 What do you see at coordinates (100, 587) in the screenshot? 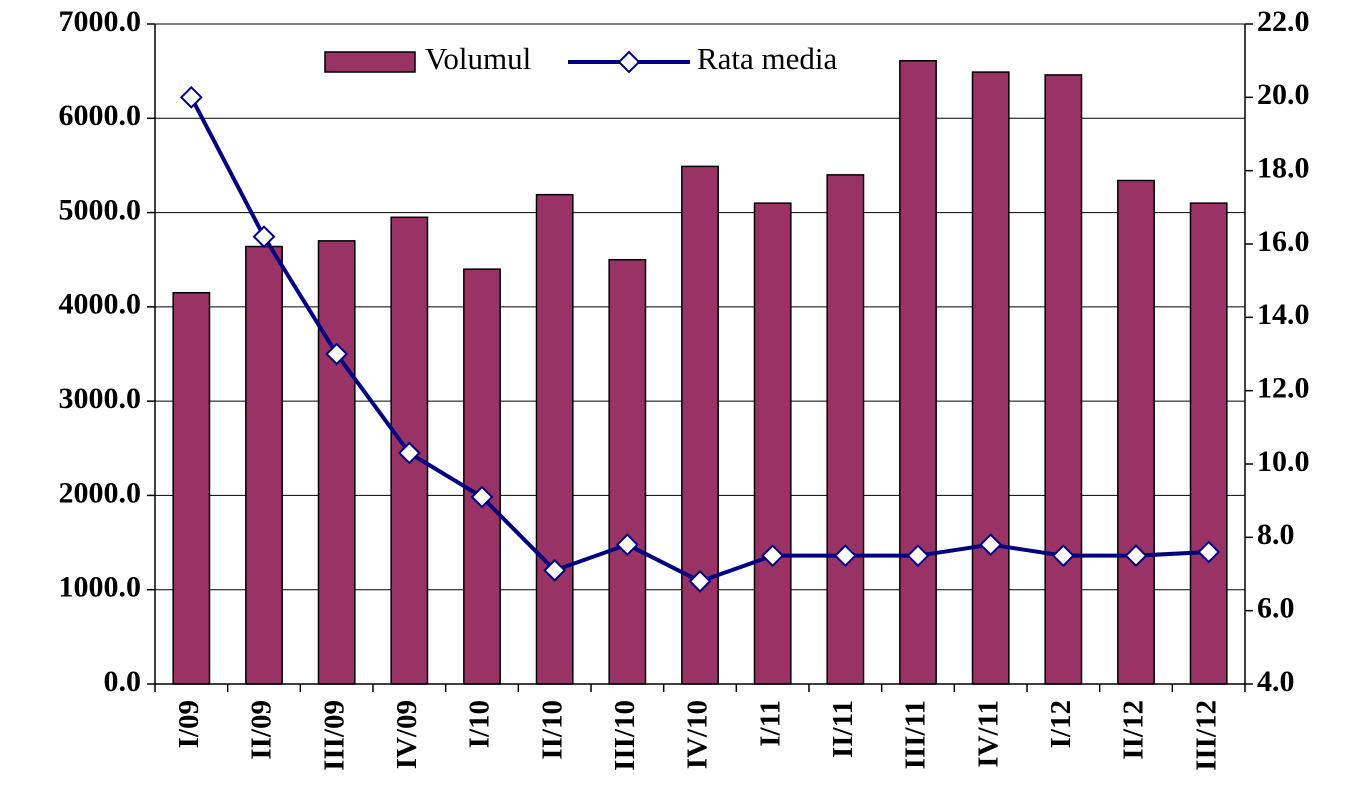
I see `y-tick-label: 1000.0` at bounding box center [100, 587].